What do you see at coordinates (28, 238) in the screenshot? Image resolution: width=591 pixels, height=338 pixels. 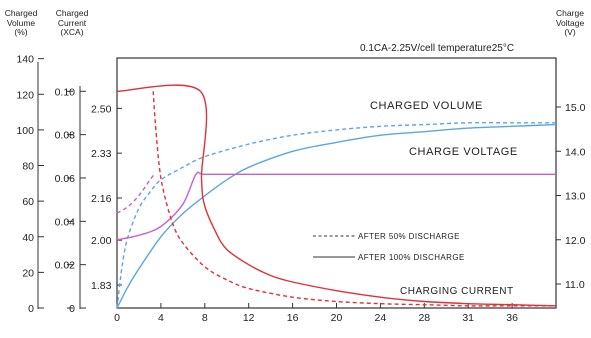 I see `charged-volume-tick-label: 40` at bounding box center [28, 238].